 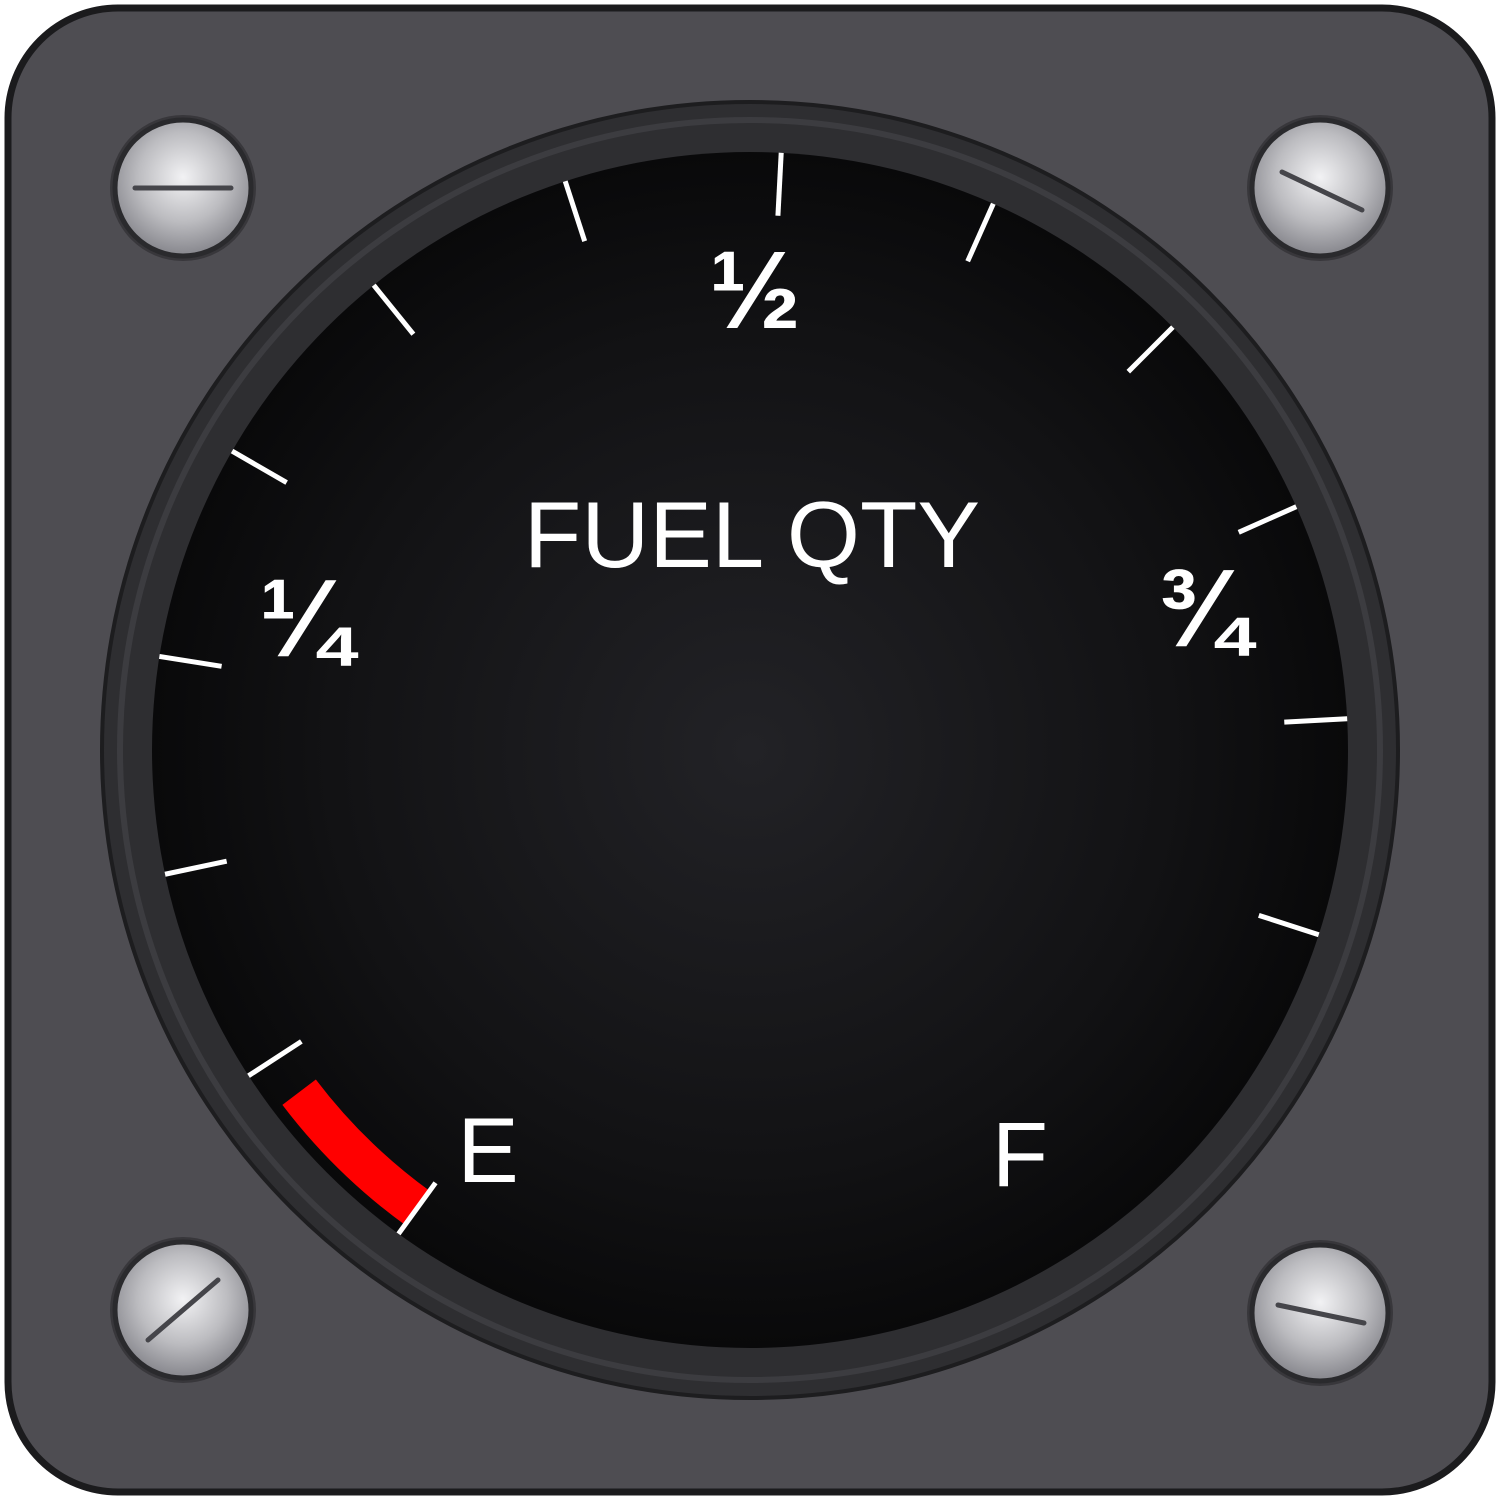 What do you see at coordinates (1020, 1155) in the screenshot?
I see `label-full: F` at bounding box center [1020, 1155].